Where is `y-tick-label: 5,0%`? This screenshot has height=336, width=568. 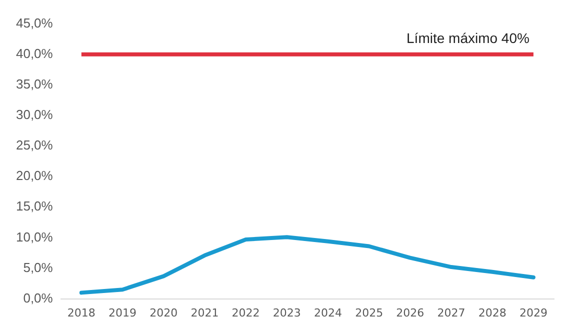 y-tick-label: 5,0% is located at coordinates (38, 267).